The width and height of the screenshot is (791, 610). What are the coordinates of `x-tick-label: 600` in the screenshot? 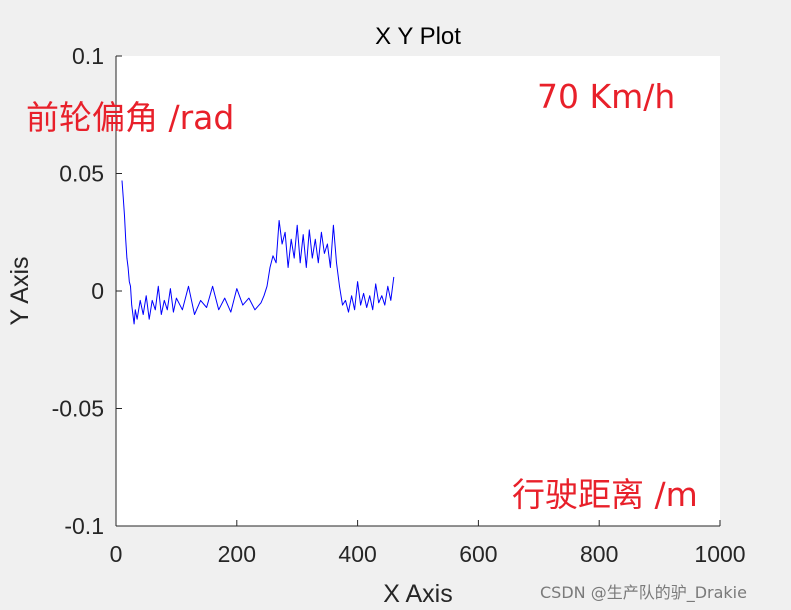 It's located at (478, 554).